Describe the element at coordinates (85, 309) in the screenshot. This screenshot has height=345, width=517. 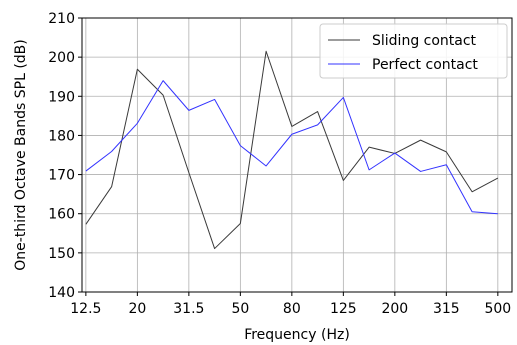
I see `x-tick-label: 12.5` at that location.